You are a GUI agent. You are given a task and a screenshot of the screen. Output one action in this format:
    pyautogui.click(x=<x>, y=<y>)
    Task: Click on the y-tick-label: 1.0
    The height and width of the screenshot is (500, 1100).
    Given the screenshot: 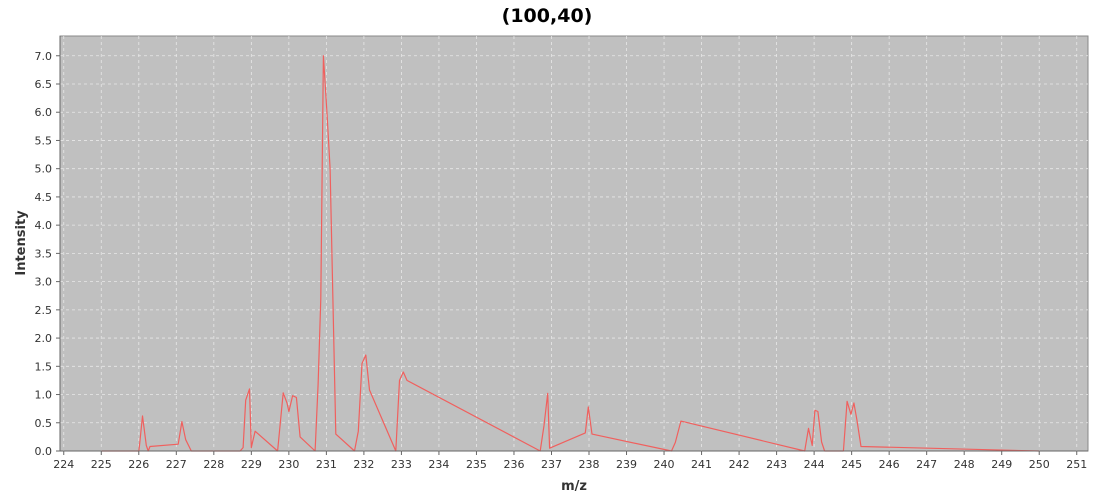 What is the action you would take?
    pyautogui.click(x=44, y=395)
    